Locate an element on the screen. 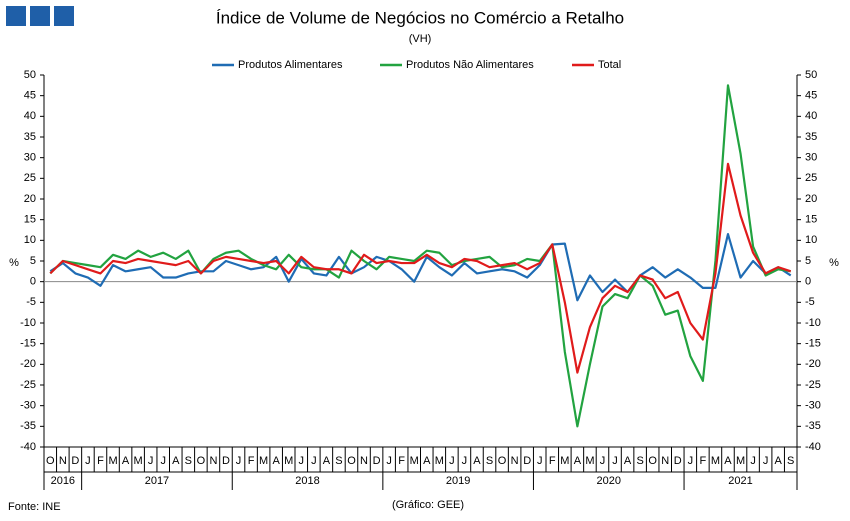 The width and height of the screenshot is (850, 521). y2-tick-label: 10 is located at coordinates (811, 240).